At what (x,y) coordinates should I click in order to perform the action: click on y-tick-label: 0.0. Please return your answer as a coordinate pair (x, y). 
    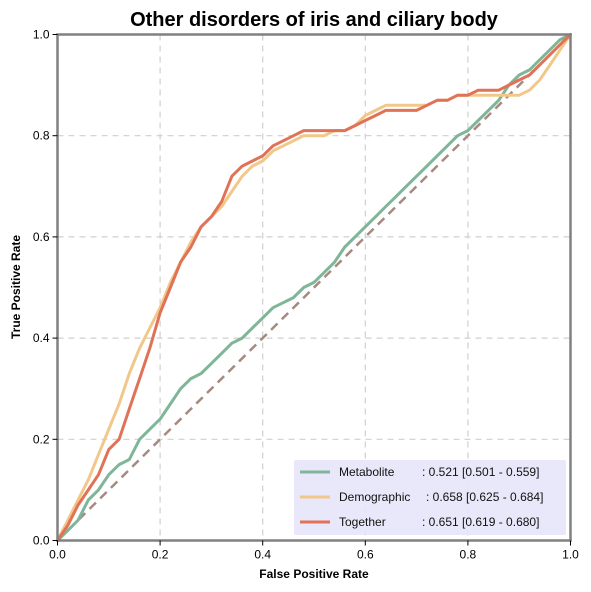
    Looking at the image, I should click on (41, 541).